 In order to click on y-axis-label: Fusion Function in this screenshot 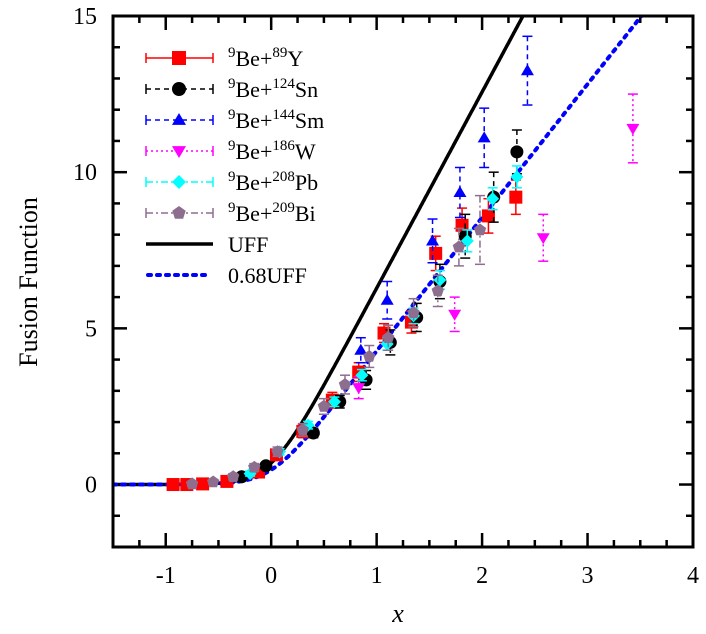, I will do `click(28, 282)`.